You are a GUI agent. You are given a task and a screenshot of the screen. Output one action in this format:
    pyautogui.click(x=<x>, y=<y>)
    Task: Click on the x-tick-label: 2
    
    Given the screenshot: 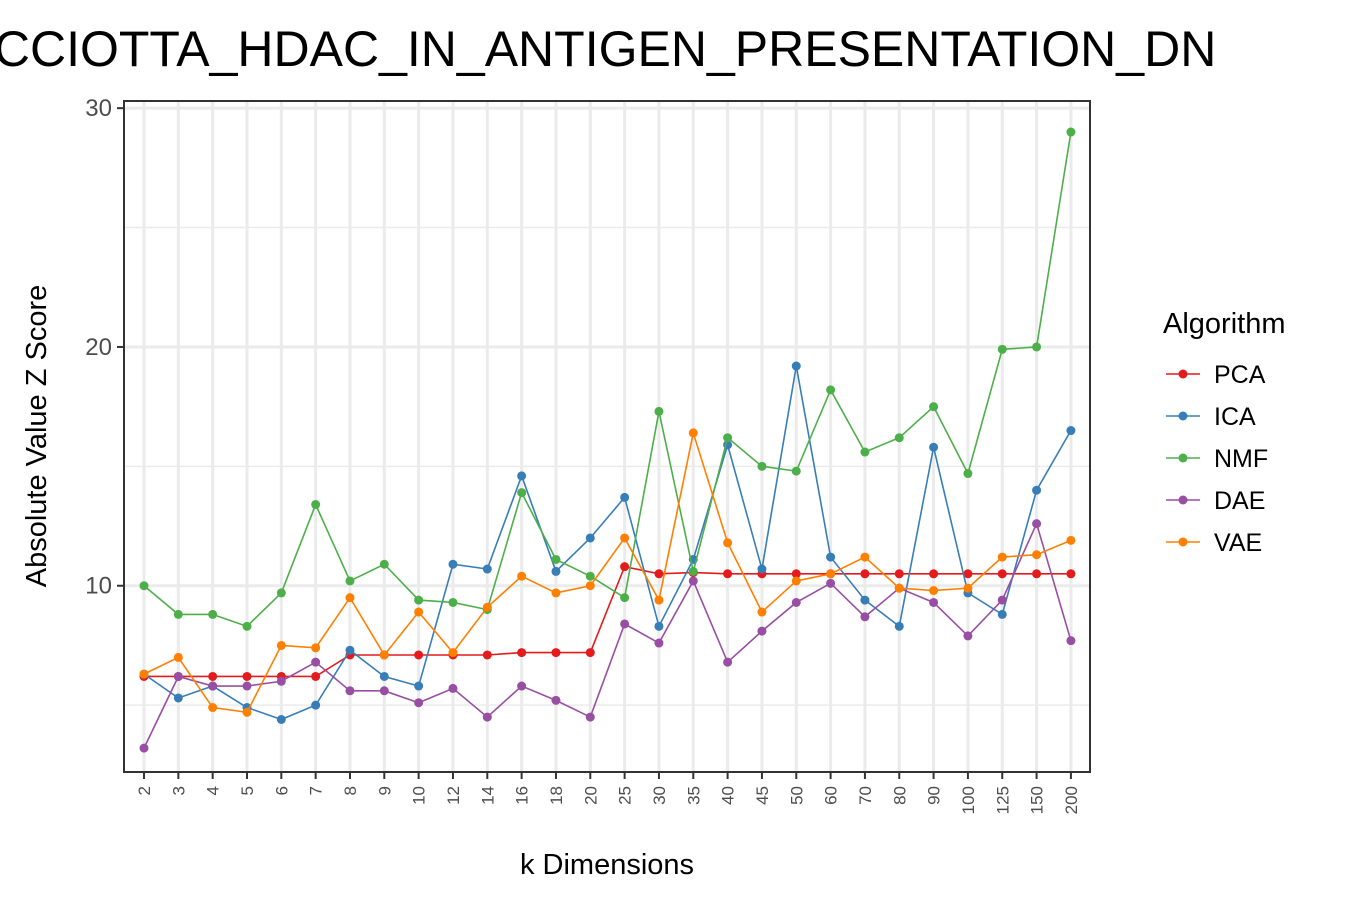 What is the action you would take?
    pyautogui.click(x=144, y=790)
    